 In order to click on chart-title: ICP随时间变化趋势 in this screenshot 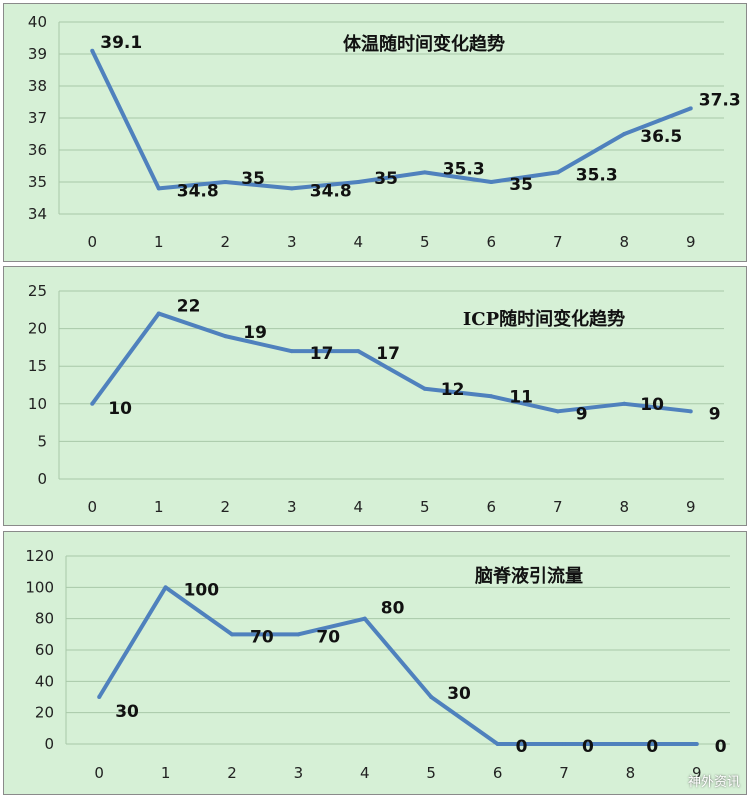, I will do `click(544, 319)`.